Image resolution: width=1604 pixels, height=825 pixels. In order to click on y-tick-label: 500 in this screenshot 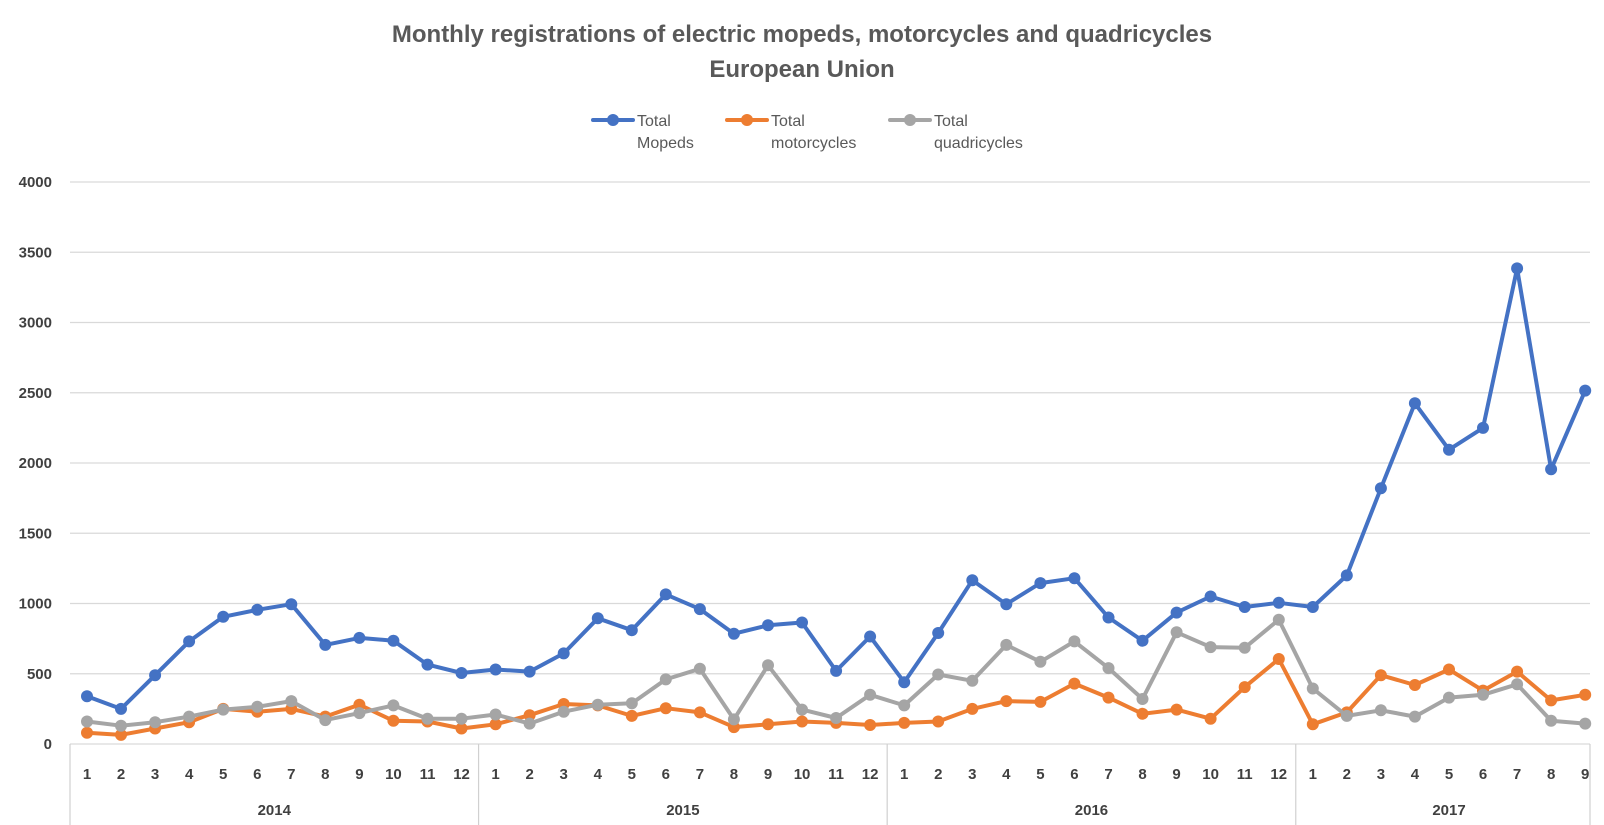, I will do `click(39, 674)`.